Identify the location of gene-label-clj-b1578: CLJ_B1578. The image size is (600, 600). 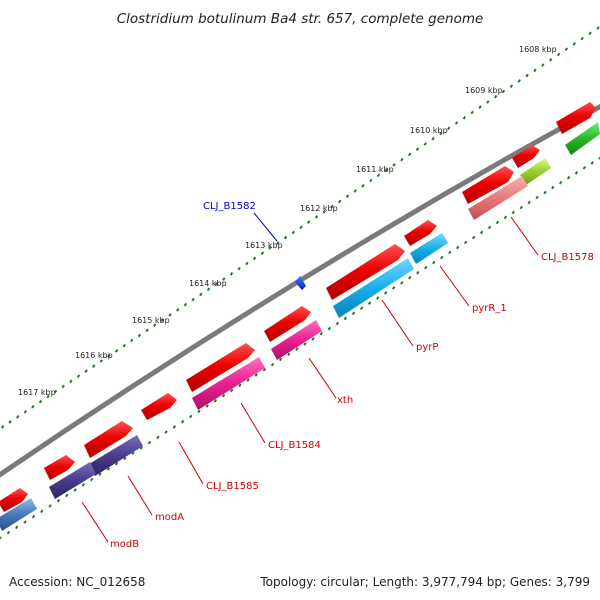
(567, 257).